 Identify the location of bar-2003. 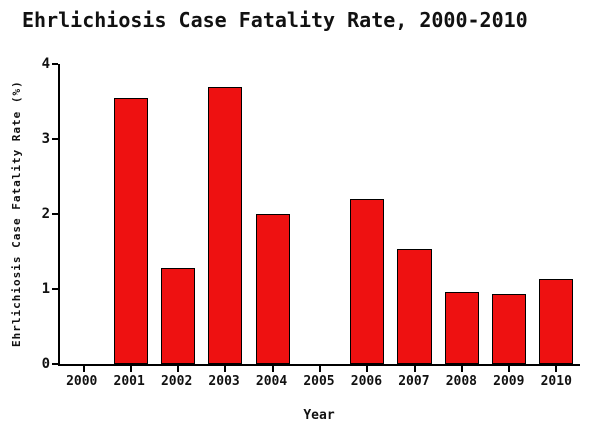
(225, 225).